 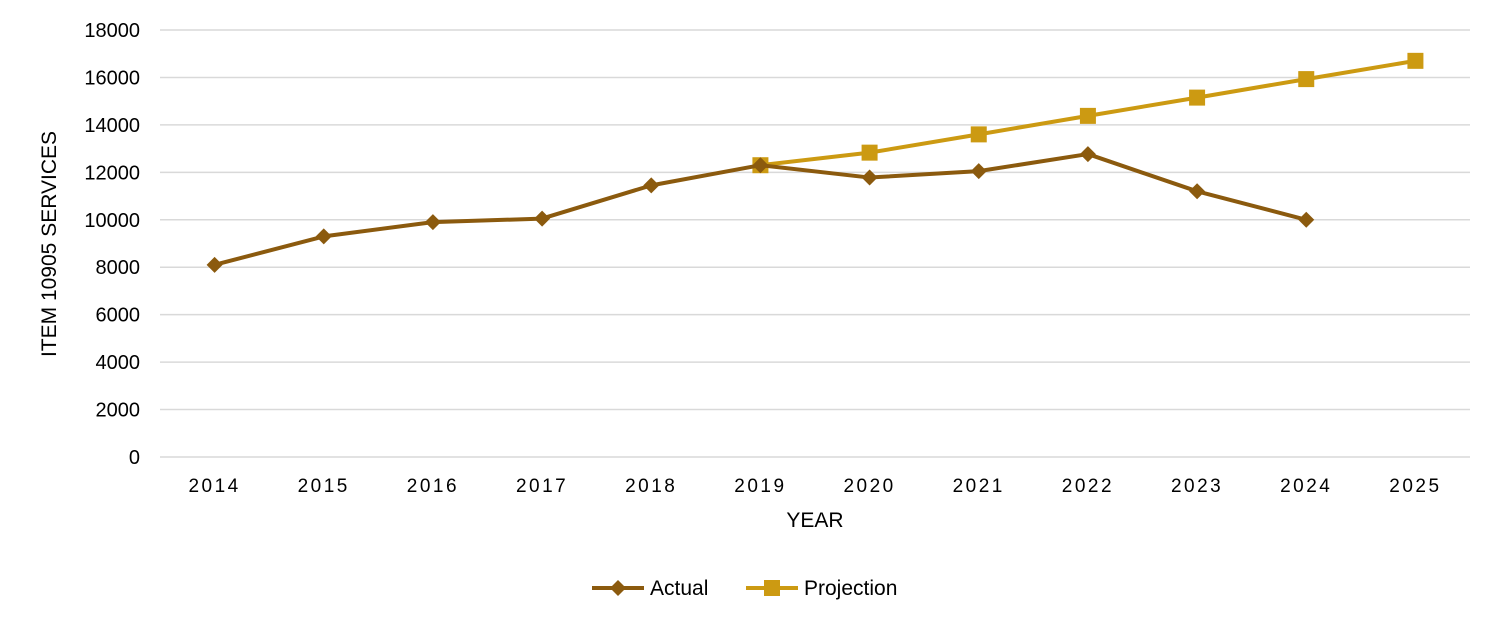 I want to click on x-tick-label: 2018, so click(x=651, y=486).